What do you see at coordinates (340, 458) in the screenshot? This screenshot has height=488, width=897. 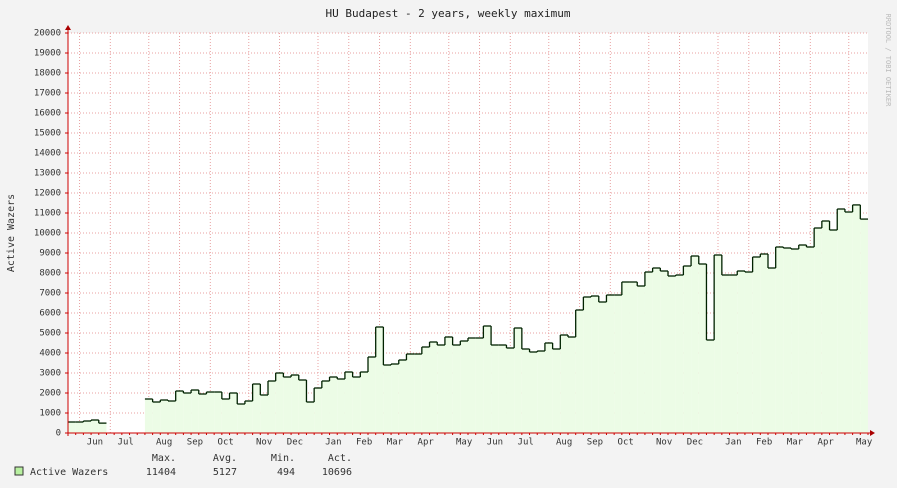 I see `stat-label: Act.` at bounding box center [340, 458].